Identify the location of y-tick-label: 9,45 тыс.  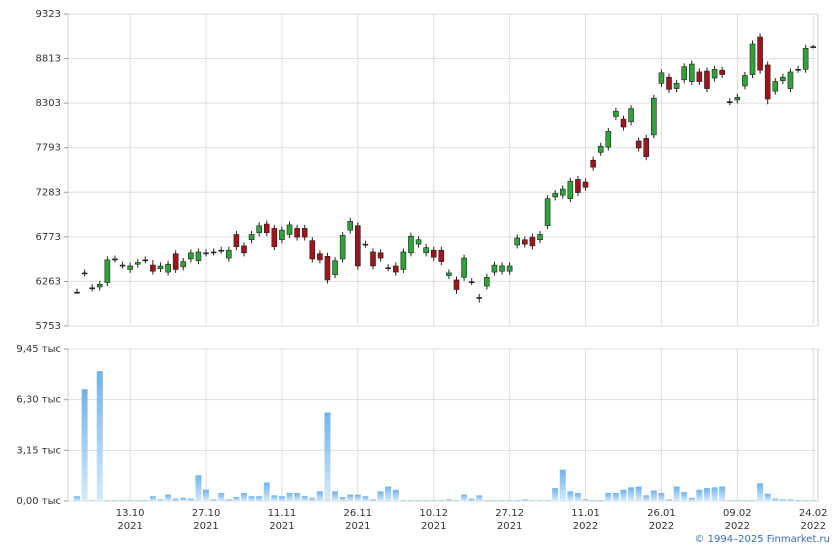
(38, 349).